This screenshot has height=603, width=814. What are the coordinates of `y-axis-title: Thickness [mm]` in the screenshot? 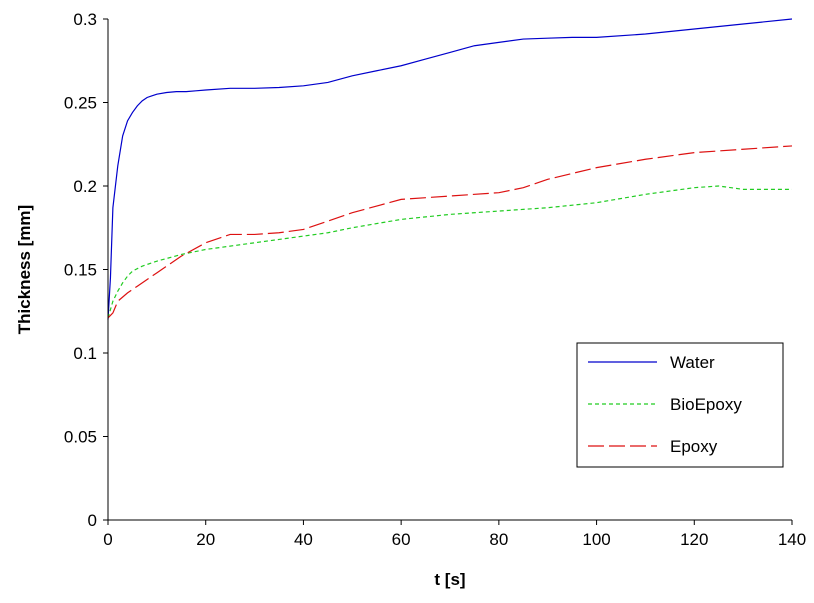 It's located at (24, 269).